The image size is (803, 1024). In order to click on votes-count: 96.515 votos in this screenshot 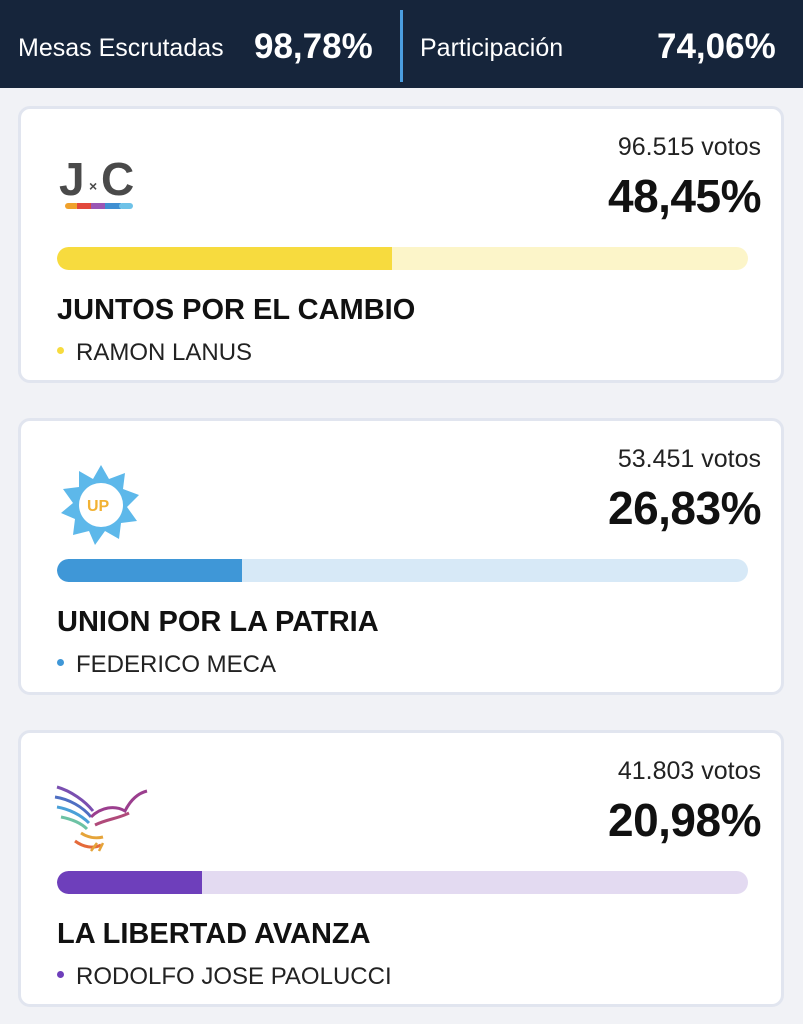, I will do `click(689, 147)`.